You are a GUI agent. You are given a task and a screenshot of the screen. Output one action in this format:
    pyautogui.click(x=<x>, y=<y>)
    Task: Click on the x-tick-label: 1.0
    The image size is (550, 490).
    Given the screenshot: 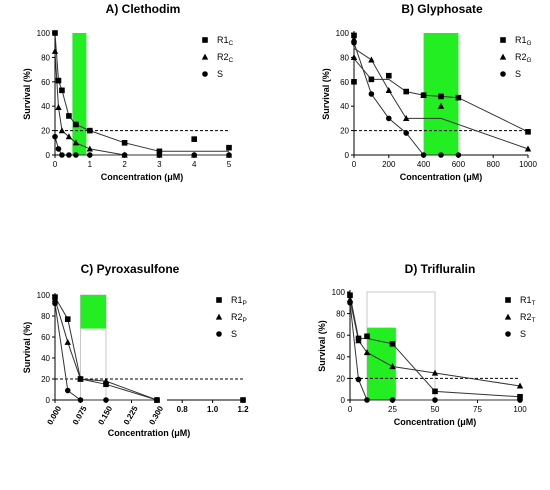 What is the action you would take?
    pyautogui.click(x=213, y=409)
    